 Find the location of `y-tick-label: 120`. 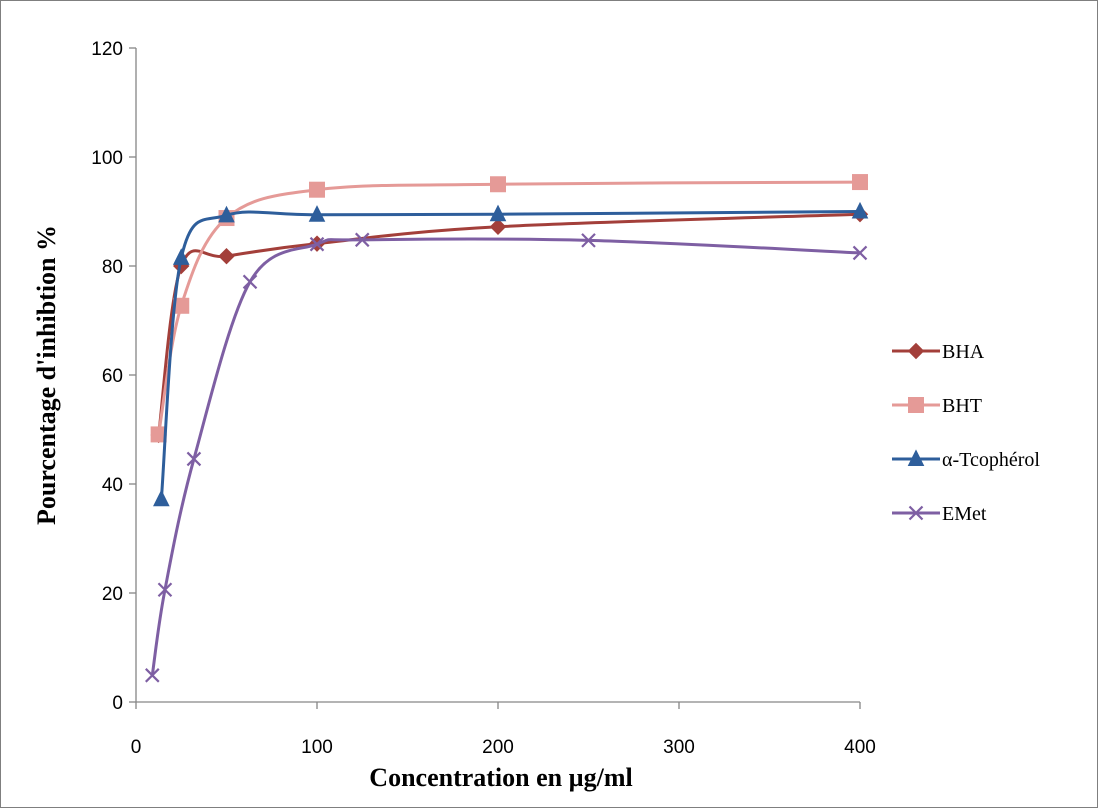

y-tick-label: 120 is located at coordinates (107, 49).